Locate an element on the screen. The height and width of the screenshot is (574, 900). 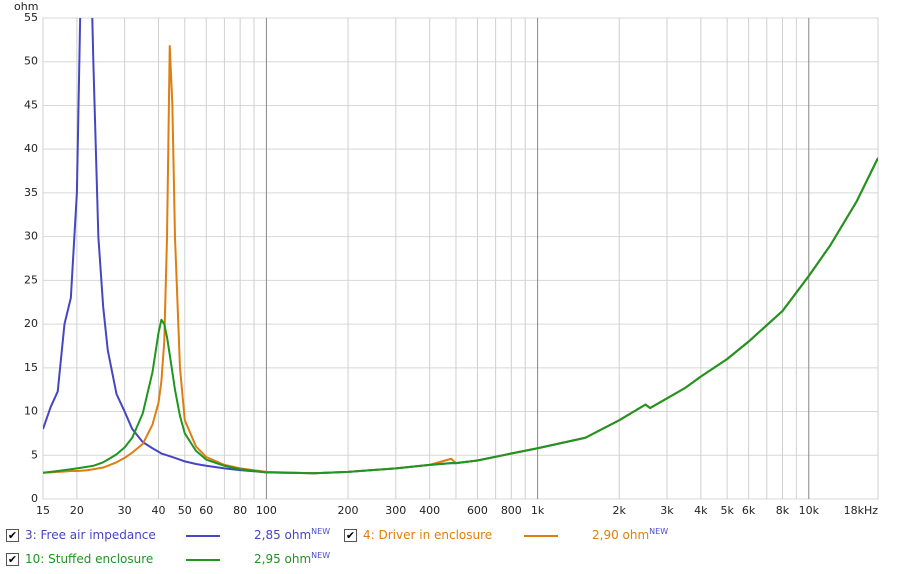
legend-label: 4: Driver in enclosure is located at coordinates (428, 535).